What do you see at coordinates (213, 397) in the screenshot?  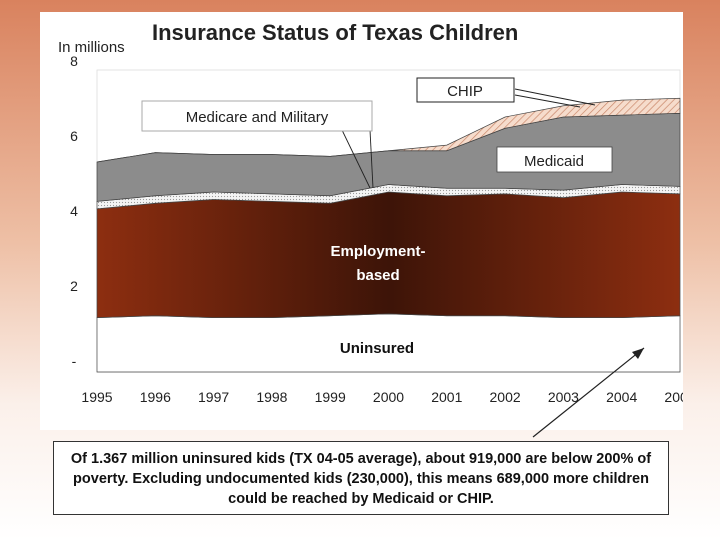 I see `x-tick-label: 1997` at bounding box center [213, 397].